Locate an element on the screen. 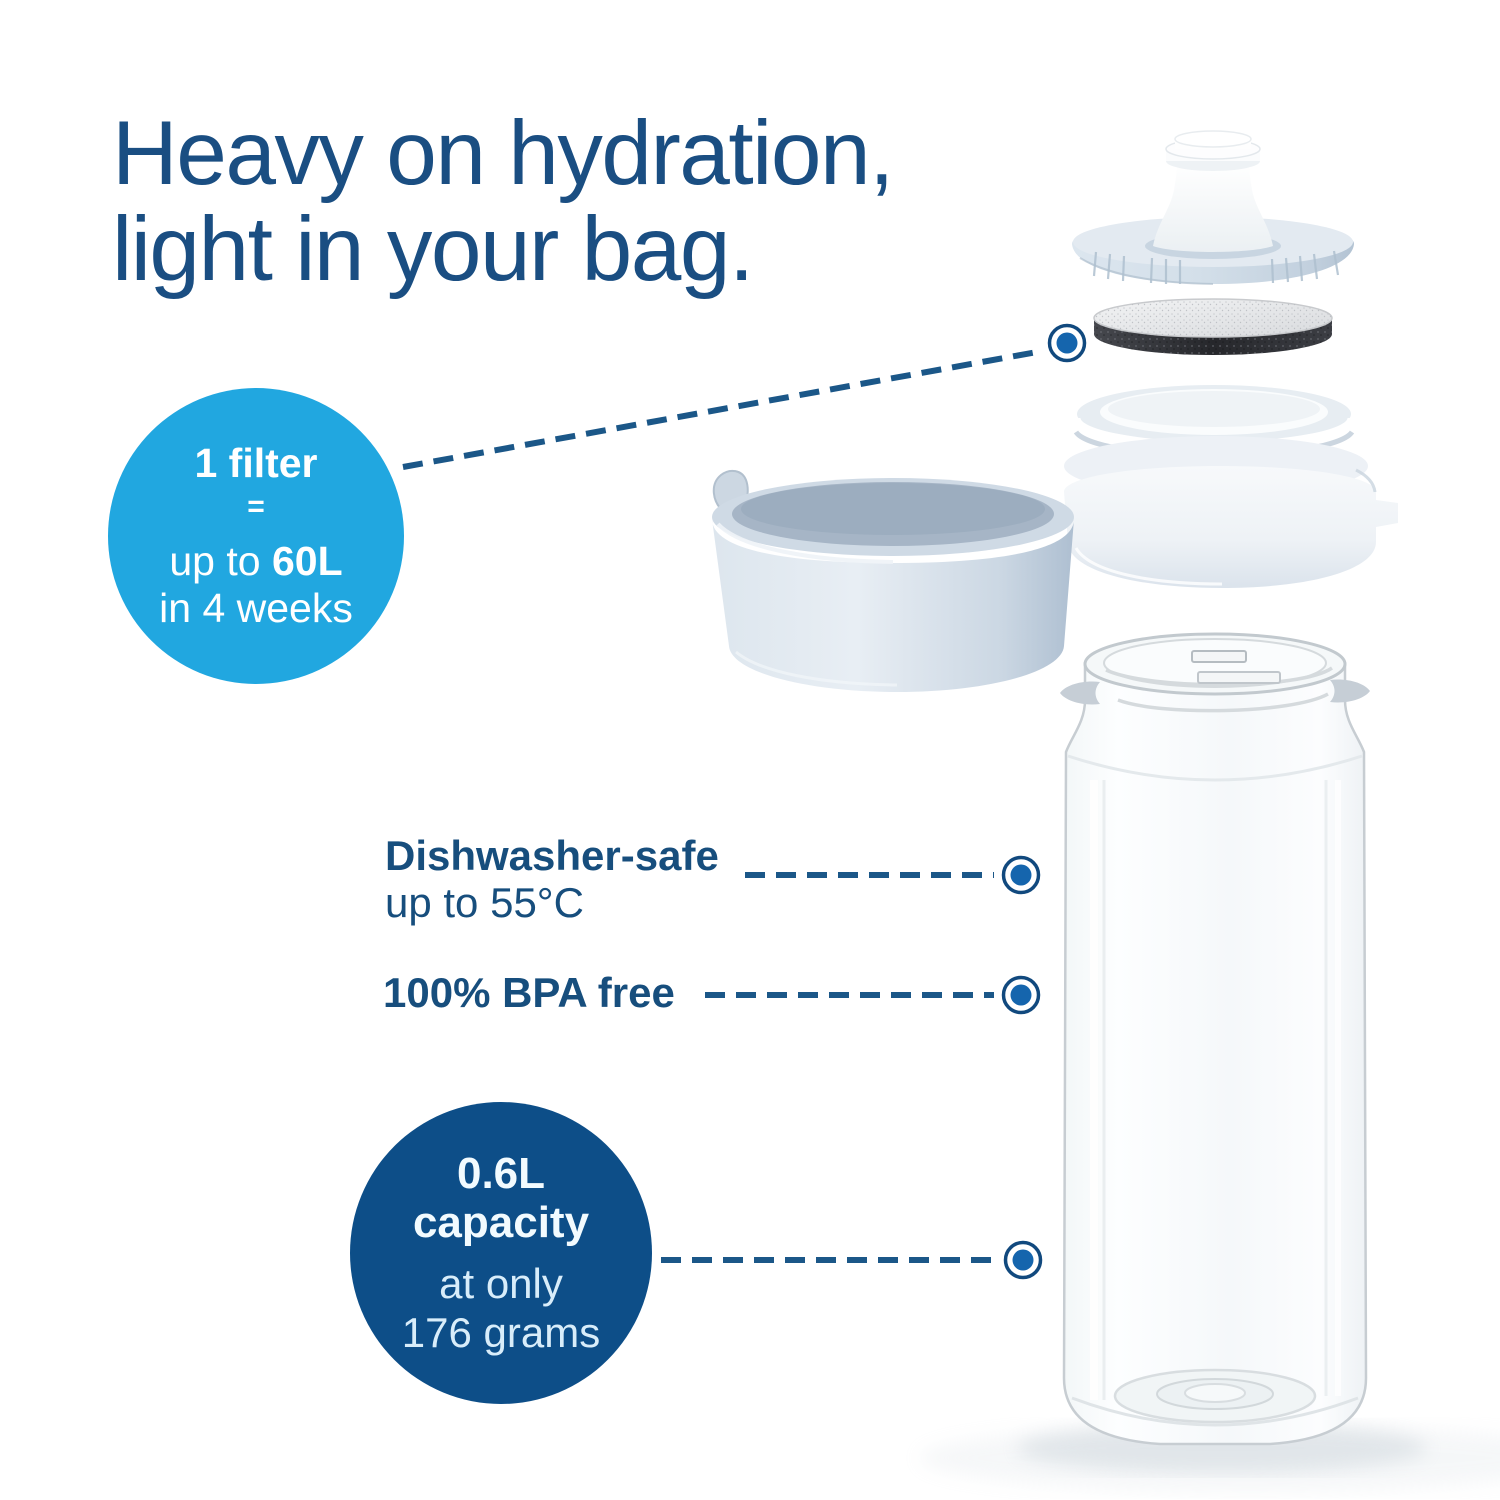 The width and height of the screenshot is (1500, 1500). callout-marker-dishwasher is located at coordinates (1021, 875).